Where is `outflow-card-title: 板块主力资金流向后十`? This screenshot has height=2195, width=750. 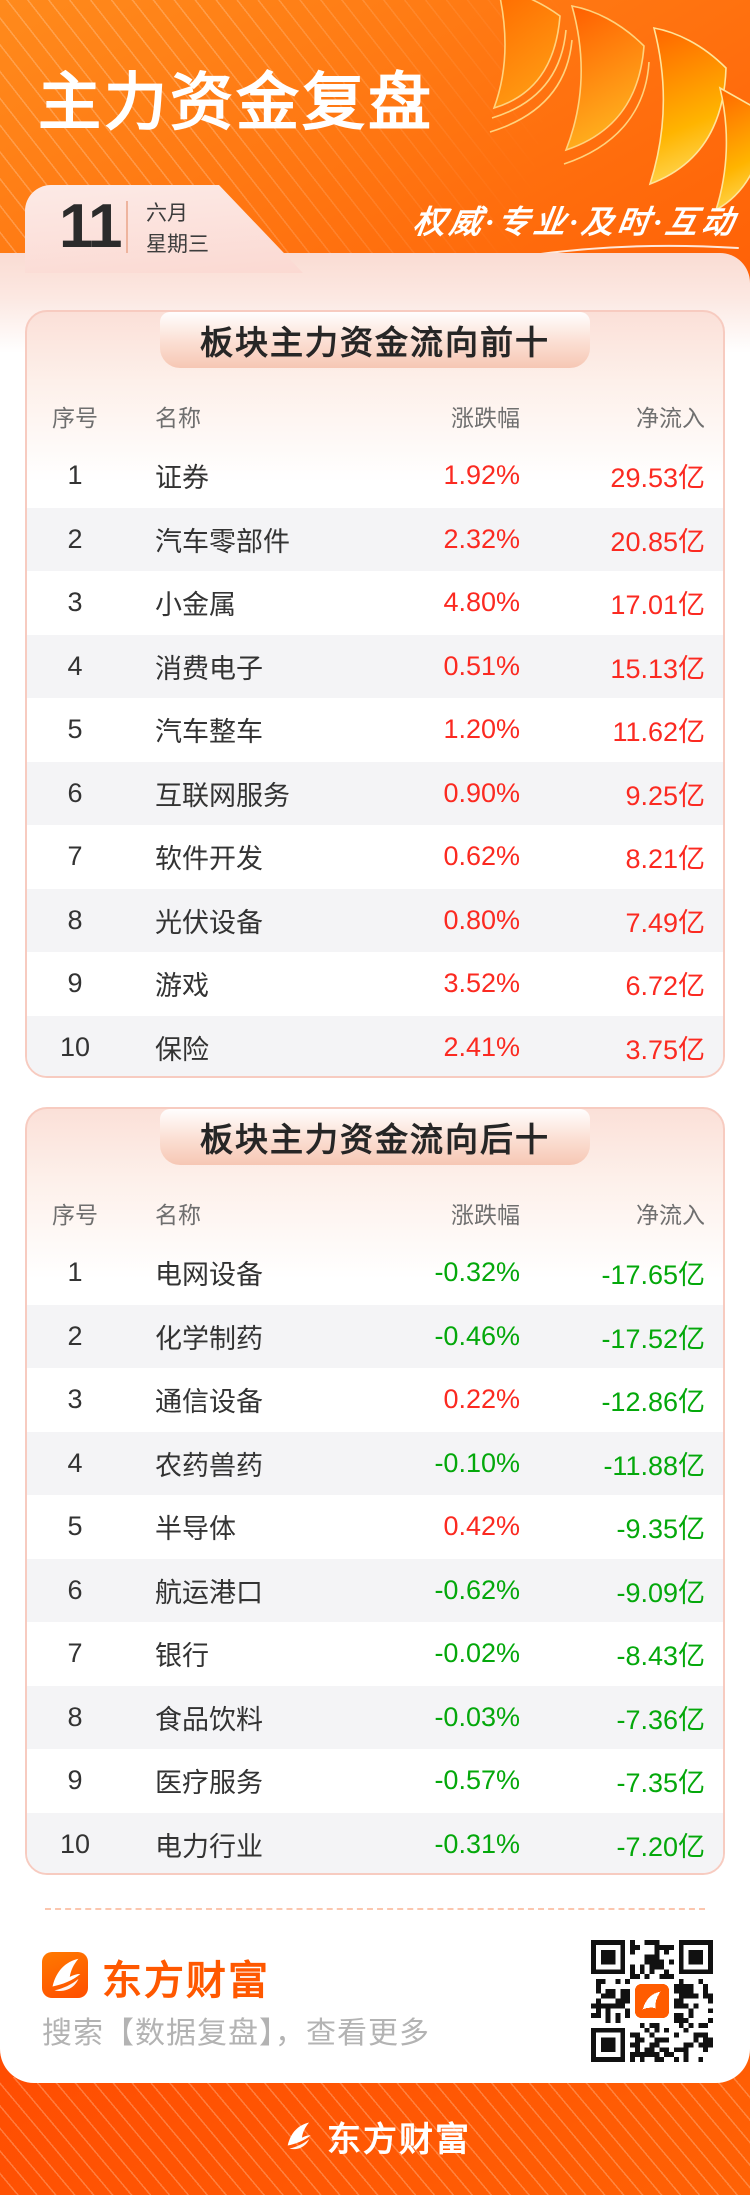 outflow-card-title: 板块主力资金流向后十 is located at coordinates (375, 1137).